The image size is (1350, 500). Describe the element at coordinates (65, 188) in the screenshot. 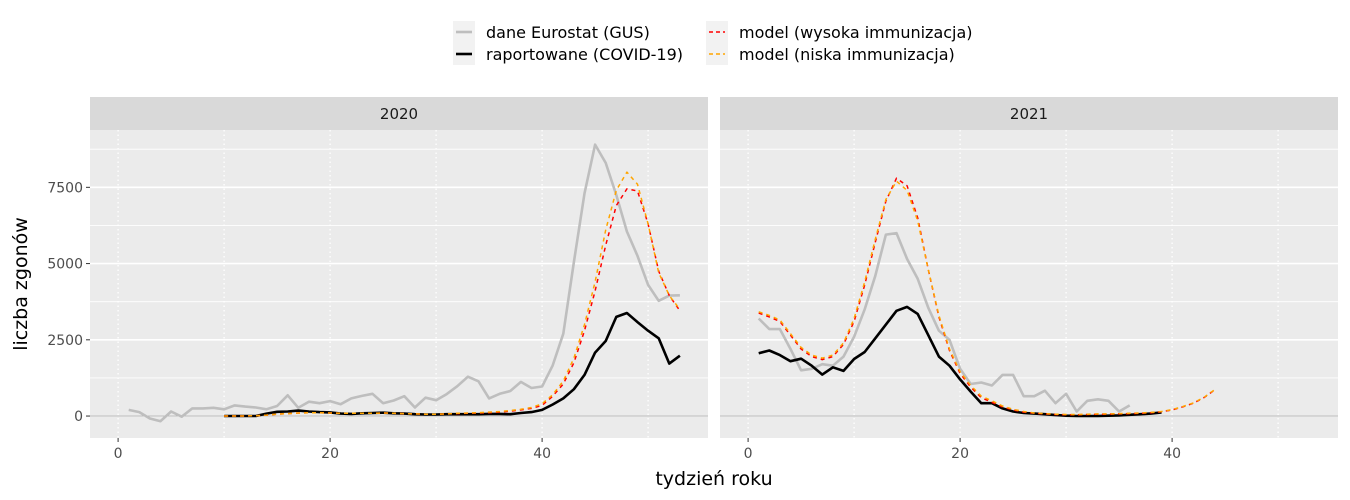

I see `y-tick-label: 7500` at that location.